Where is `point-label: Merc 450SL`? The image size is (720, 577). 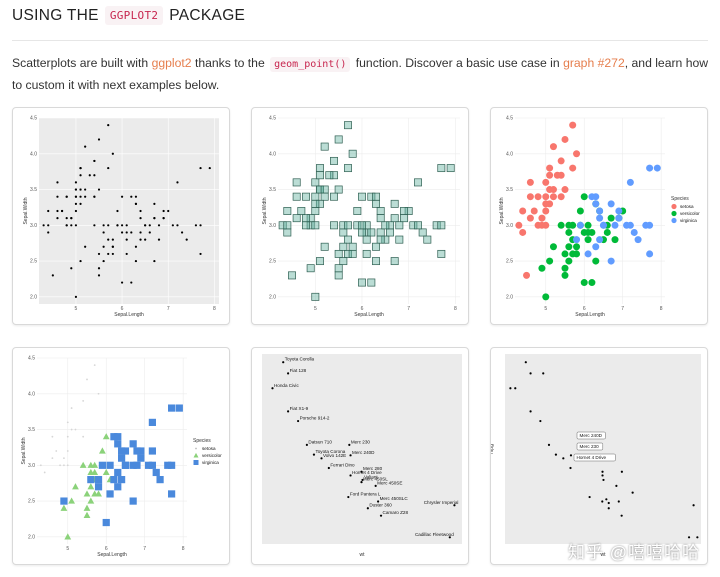
point-label: Merc 450SL is located at coordinates (375, 479).